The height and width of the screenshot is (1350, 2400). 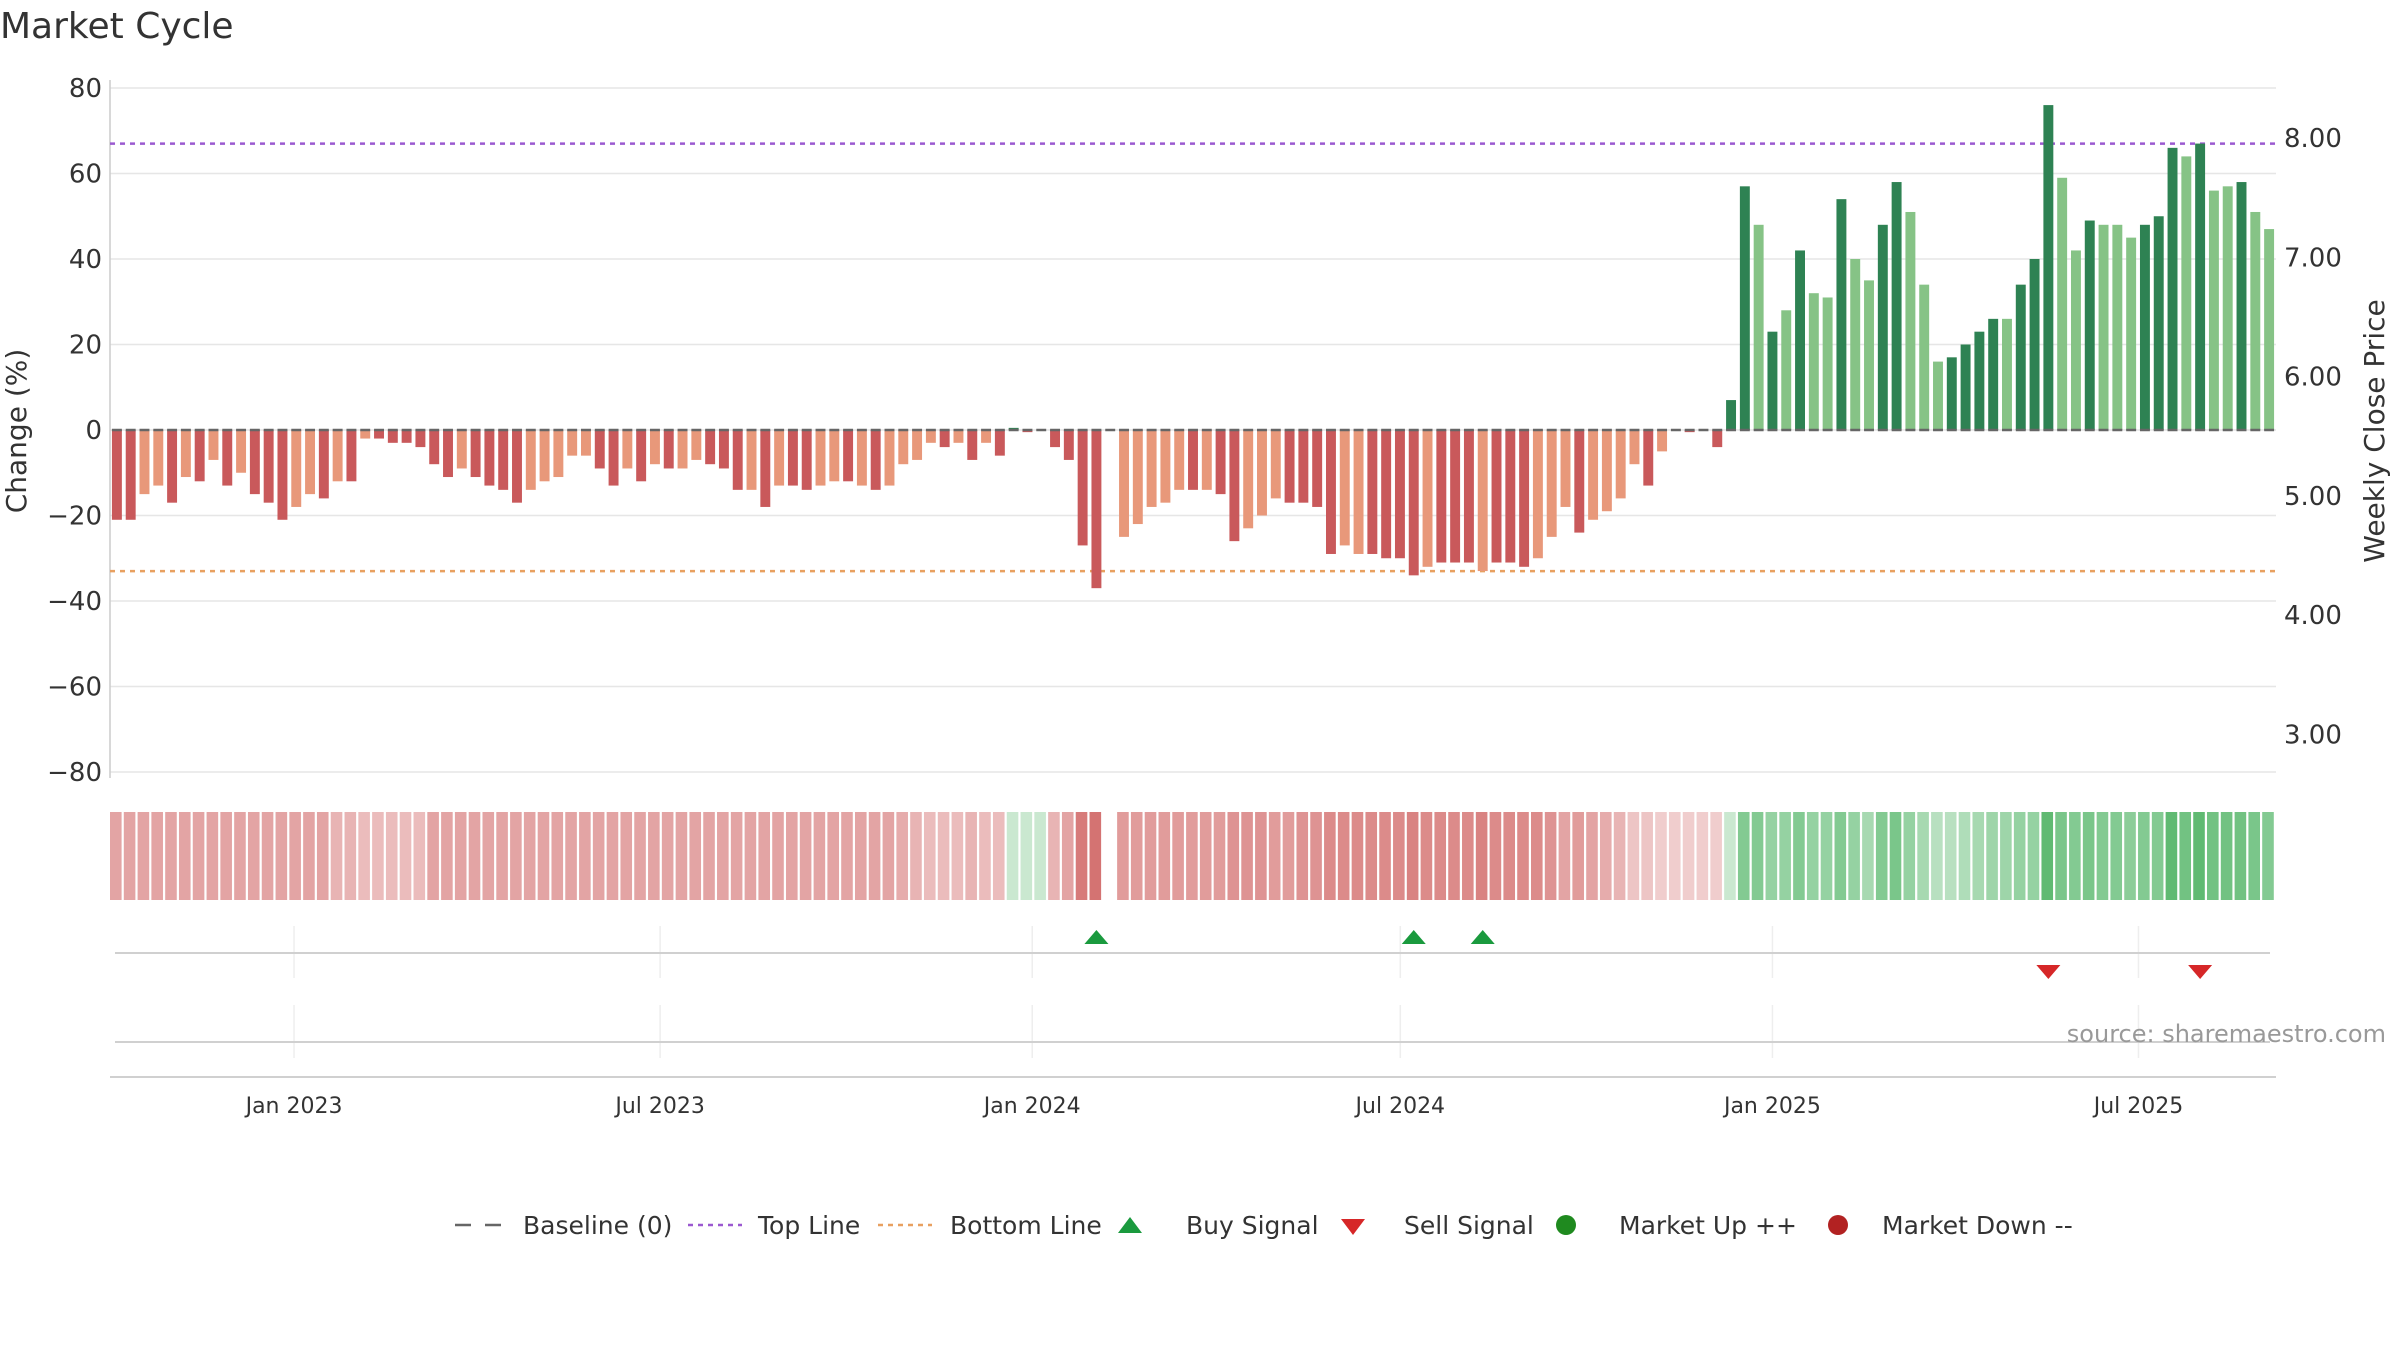 What do you see at coordinates (1400, 1106) in the screenshot?
I see `x-tick-label: Jul 2024` at bounding box center [1400, 1106].